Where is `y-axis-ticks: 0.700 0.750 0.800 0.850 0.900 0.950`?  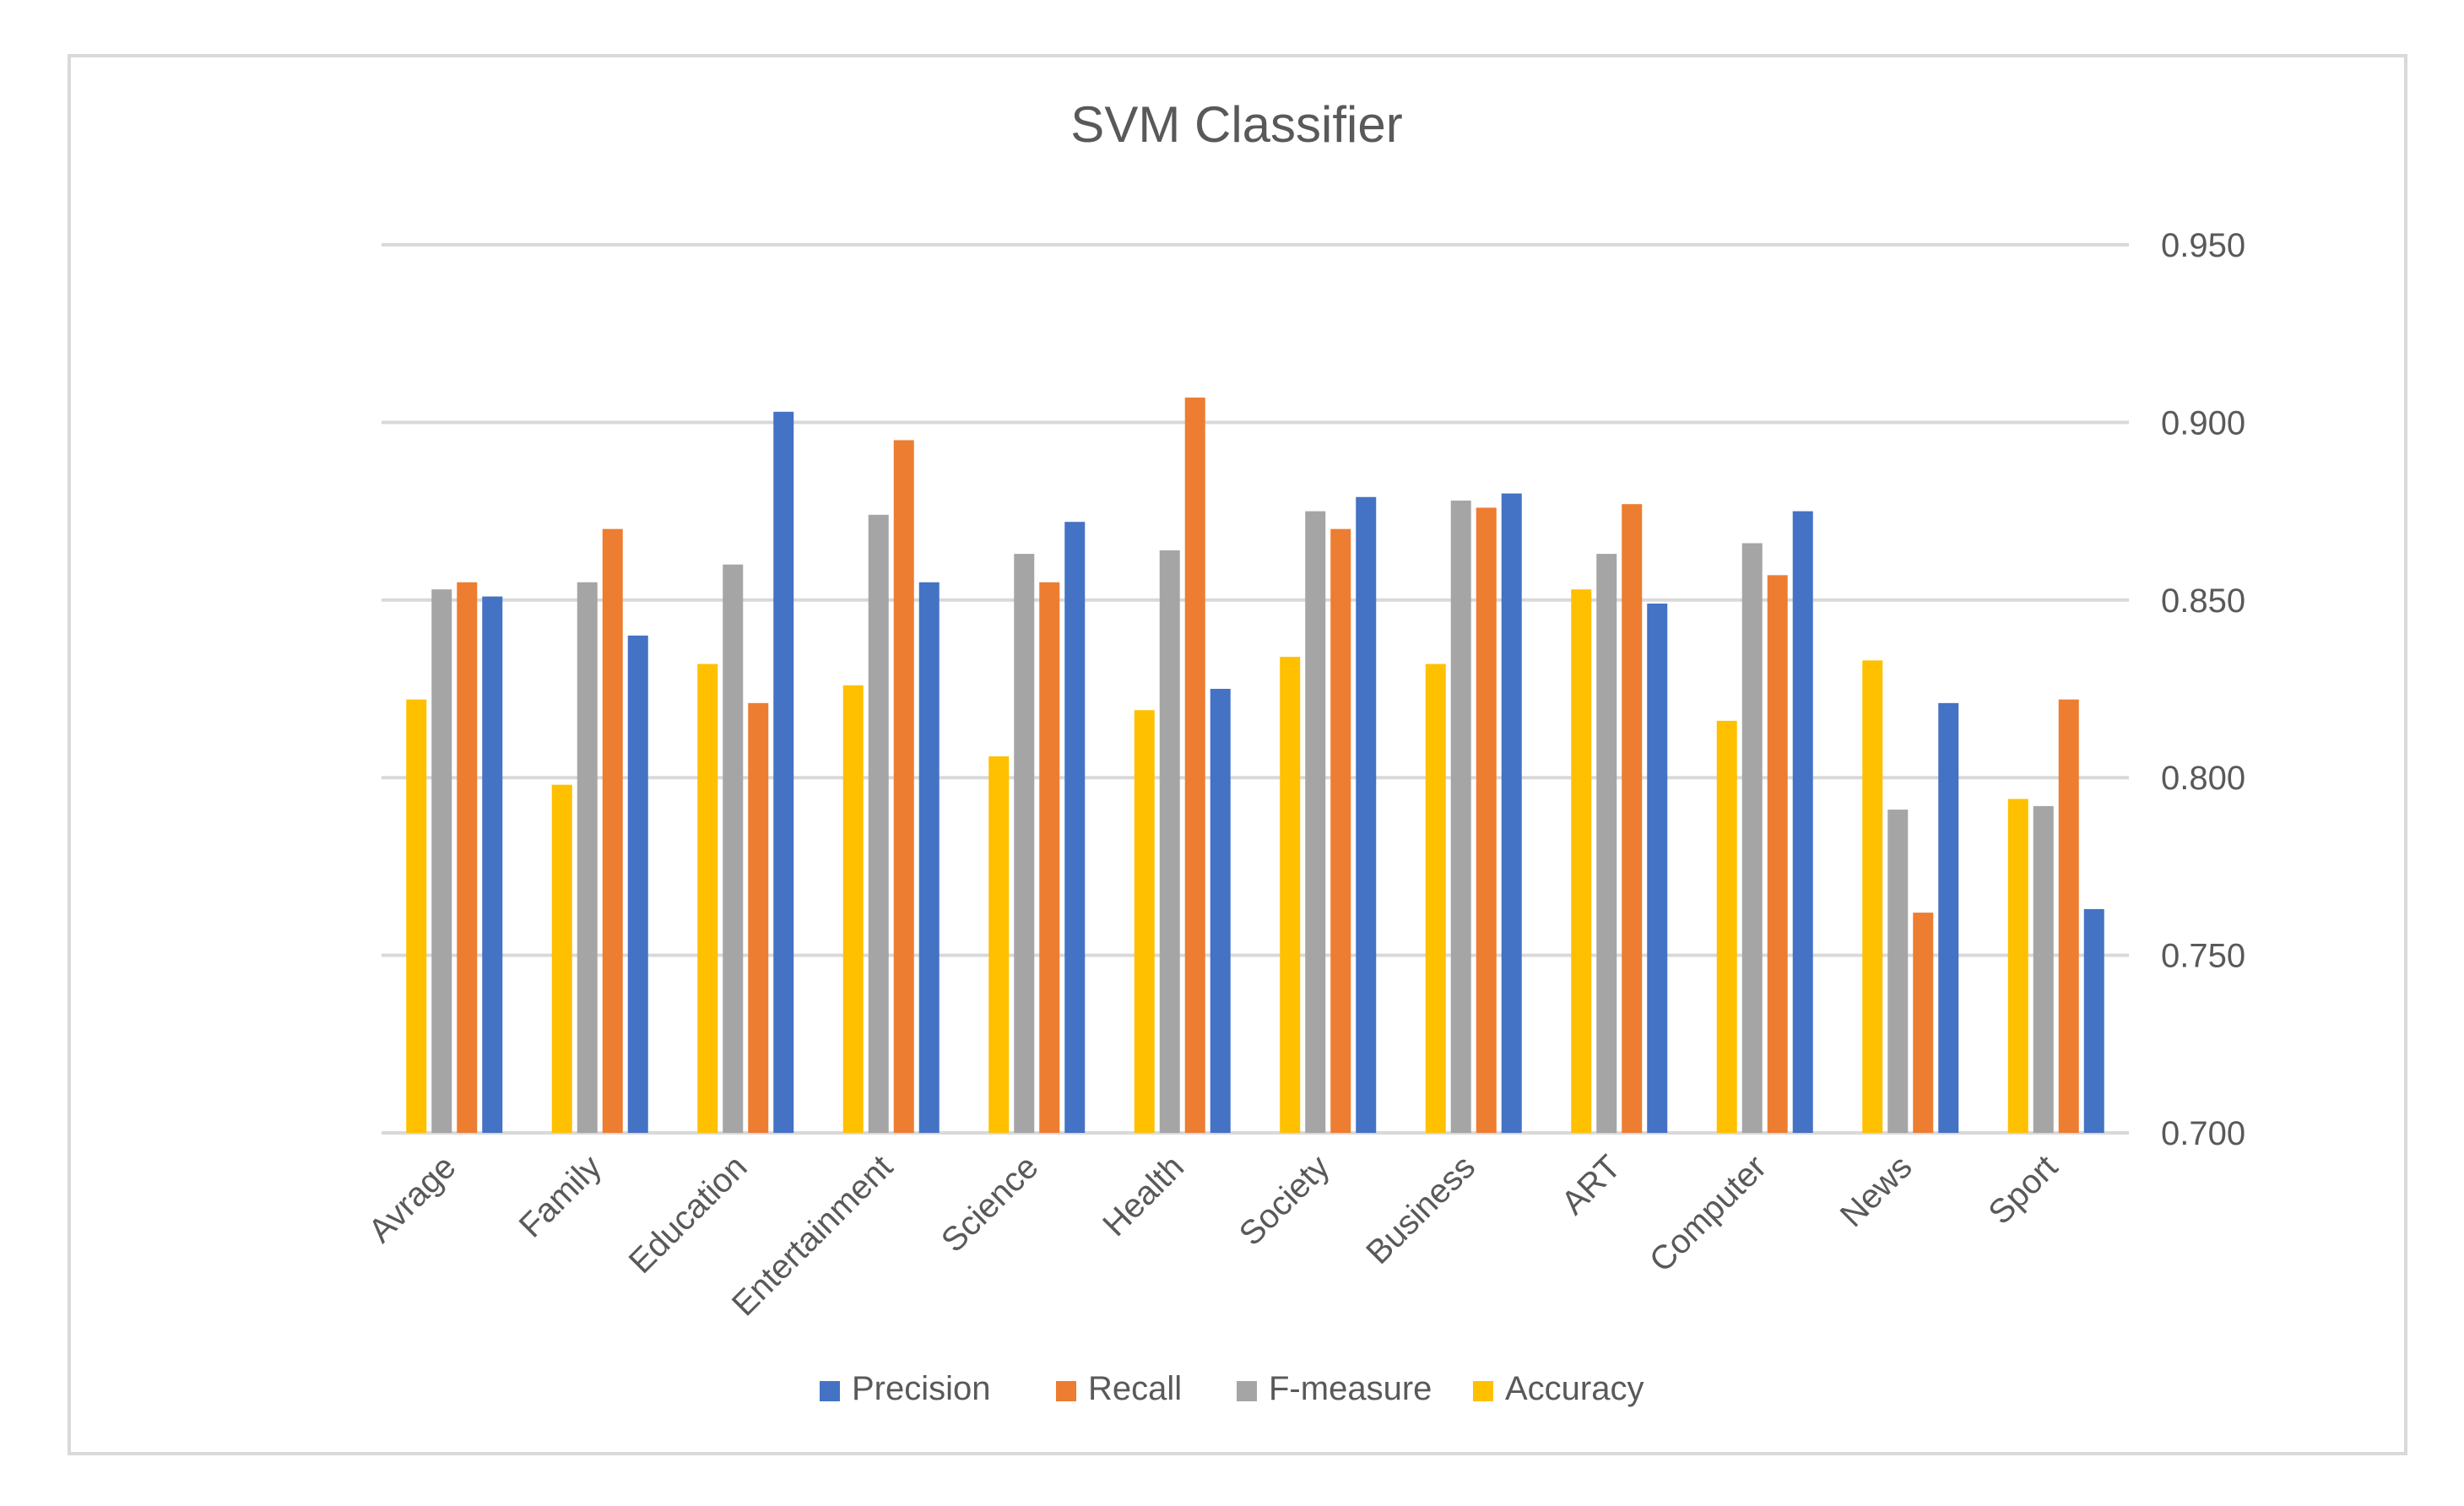
y-axis-ticks: 0.700 0.750 0.800 0.850 0.900 0.950 is located at coordinates (2203, 690).